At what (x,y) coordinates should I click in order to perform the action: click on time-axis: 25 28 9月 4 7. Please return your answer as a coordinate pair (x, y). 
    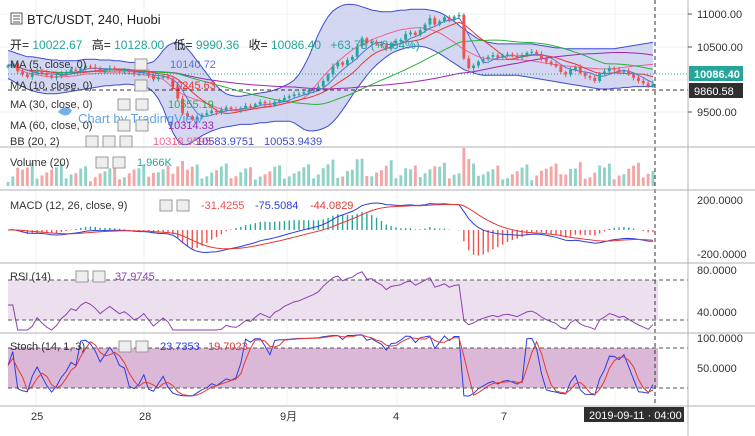
    Looking at the image, I should click on (269, 417).